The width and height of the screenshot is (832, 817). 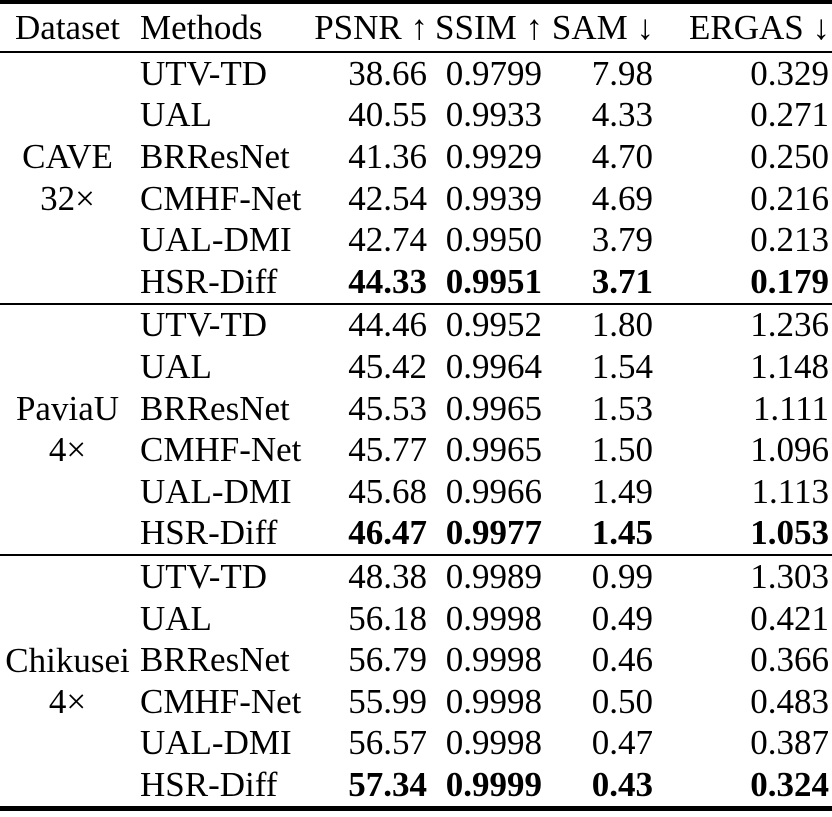 What do you see at coordinates (387, 784) in the screenshot?
I see `psnr-value: 57.34` at bounding box center [387, 784].